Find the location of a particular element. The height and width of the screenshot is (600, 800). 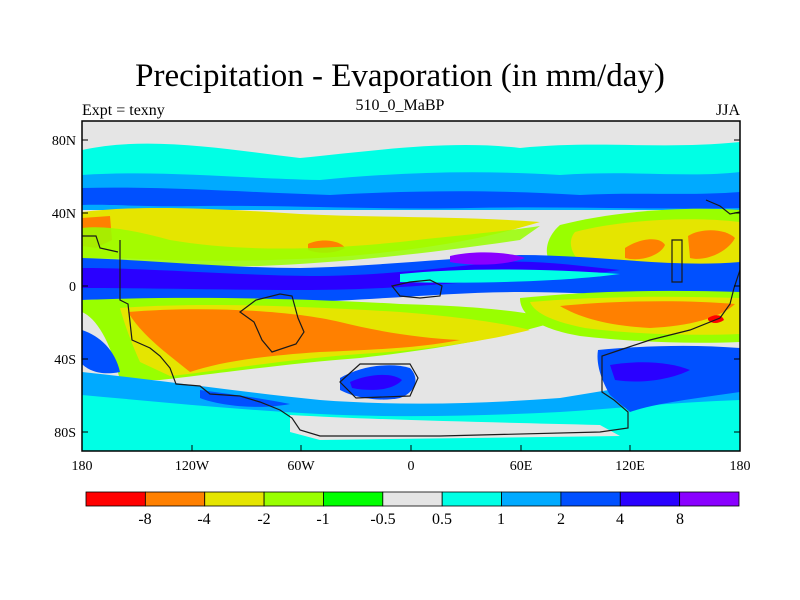

continent-mid-outline is located at coordinates (271, 323).